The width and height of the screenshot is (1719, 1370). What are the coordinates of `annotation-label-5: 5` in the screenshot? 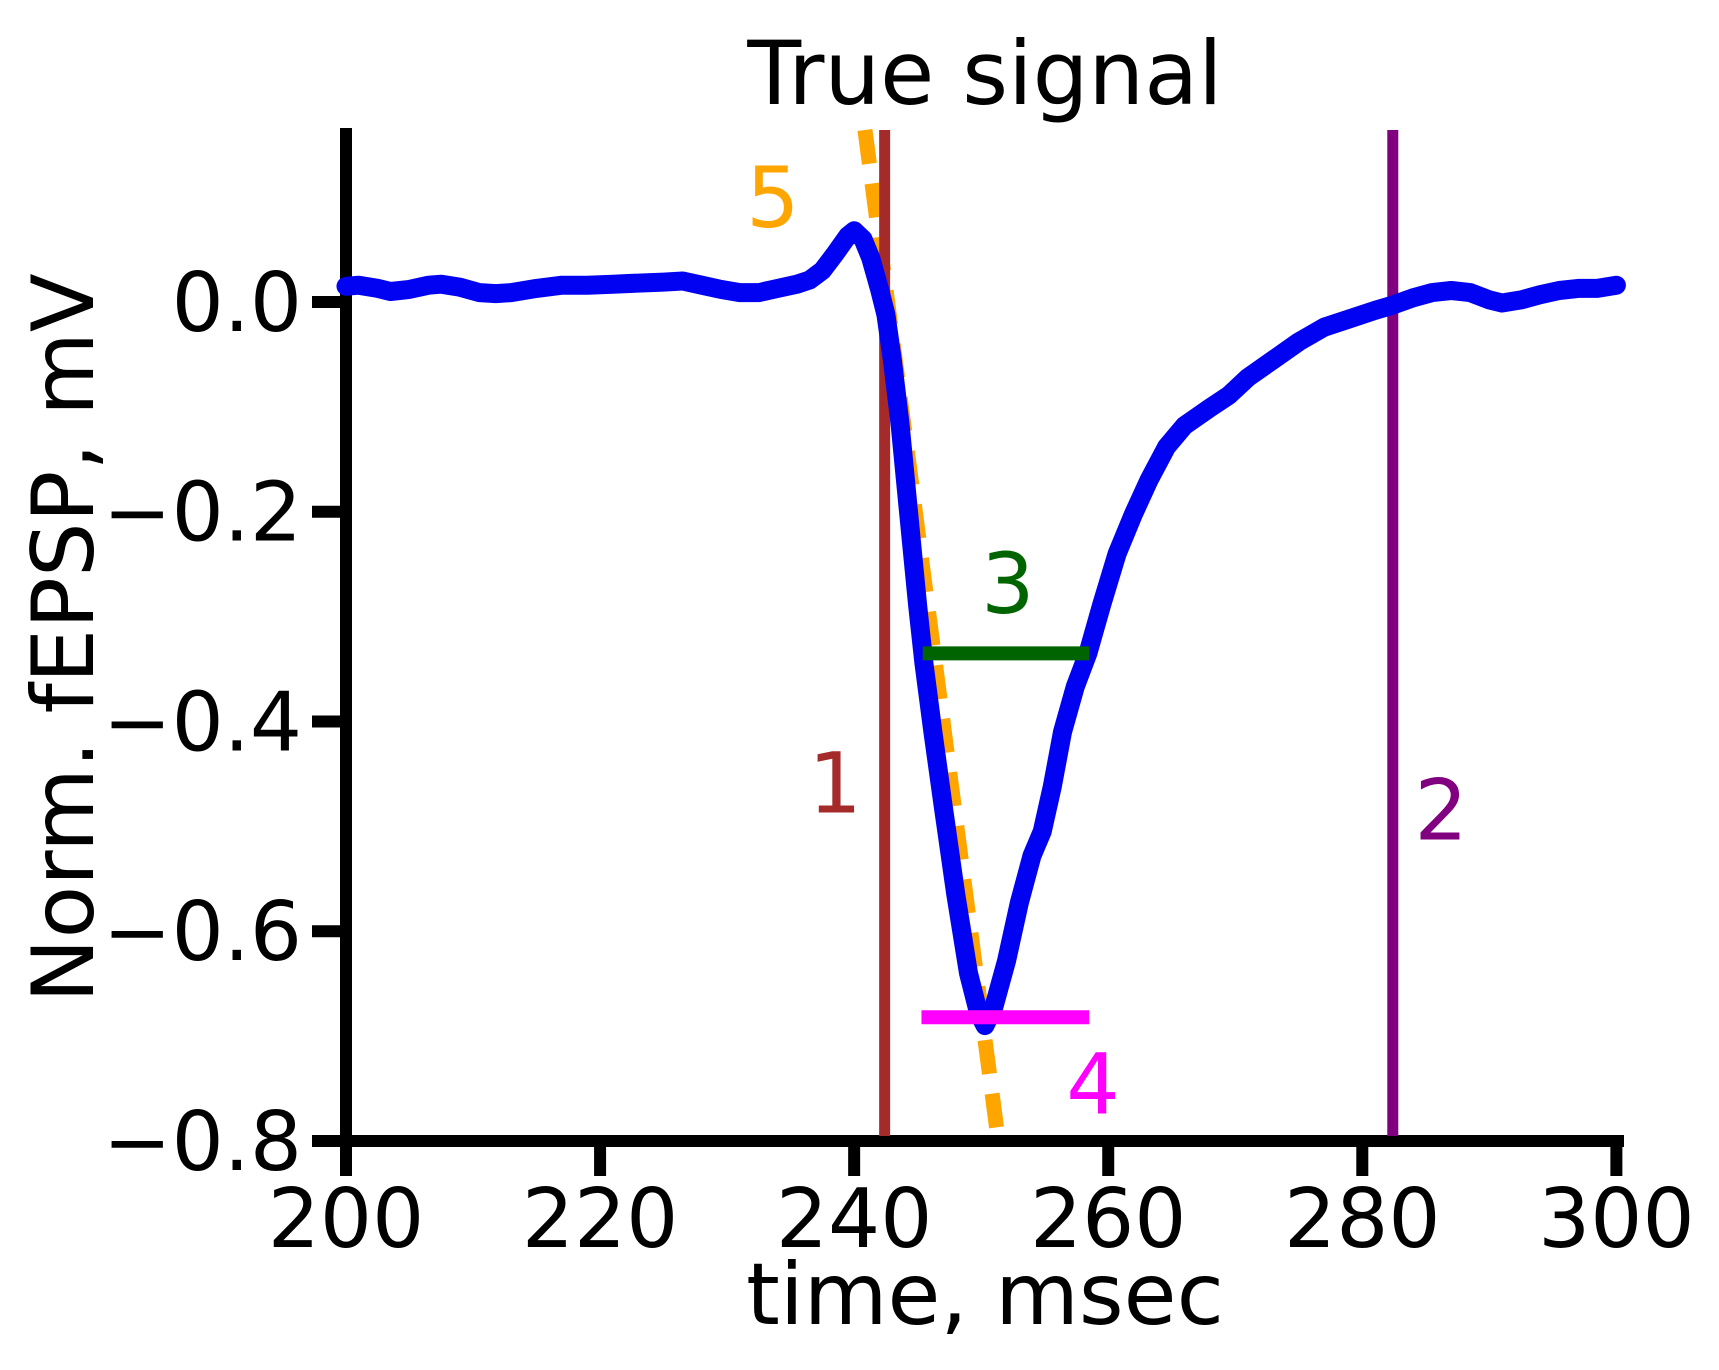 It's located at (772, 198).